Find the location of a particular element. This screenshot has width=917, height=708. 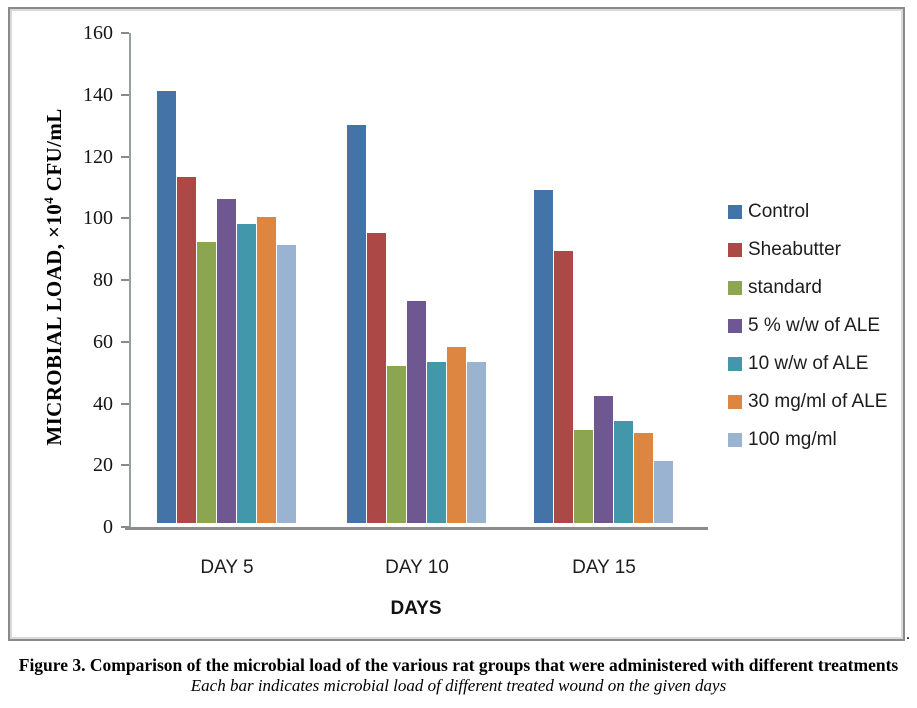

legend-label: standard is located at coordinates (785, 287).